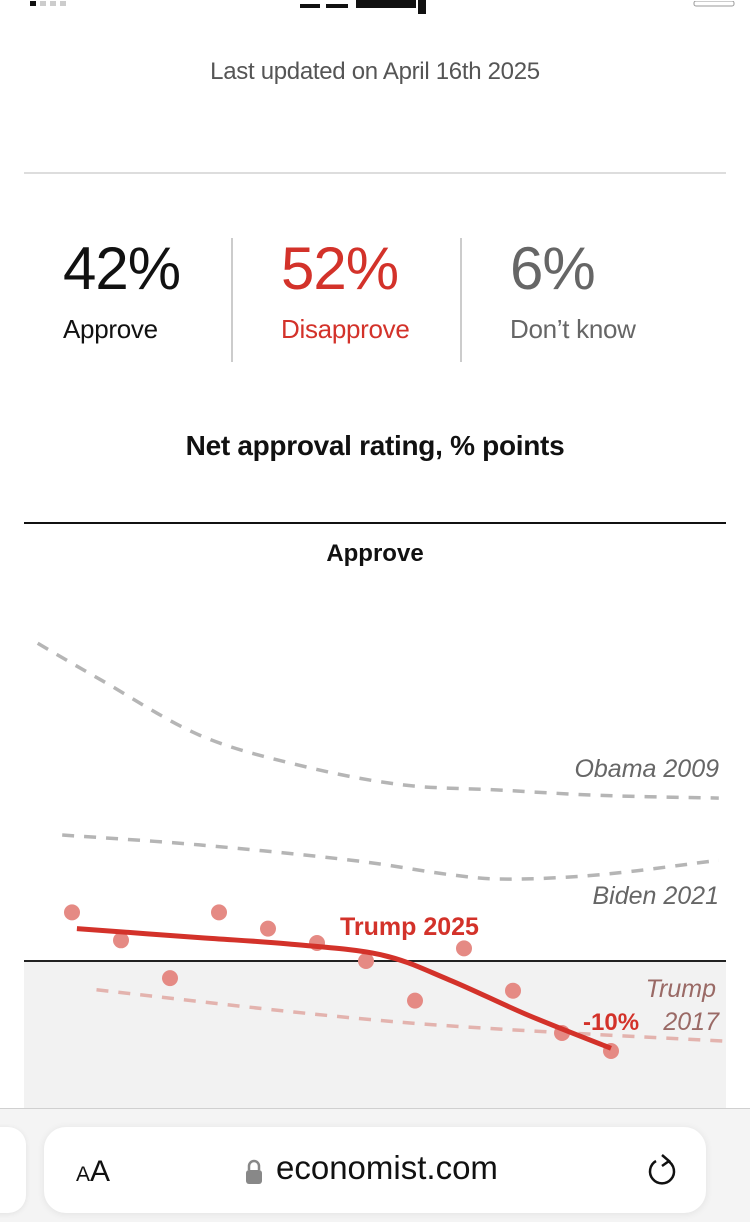 This screenshot has width=750, height=1222. Describe the element at coordinates (377, 720) in the screenshot. I see `series-line-obama-2009` at that location.